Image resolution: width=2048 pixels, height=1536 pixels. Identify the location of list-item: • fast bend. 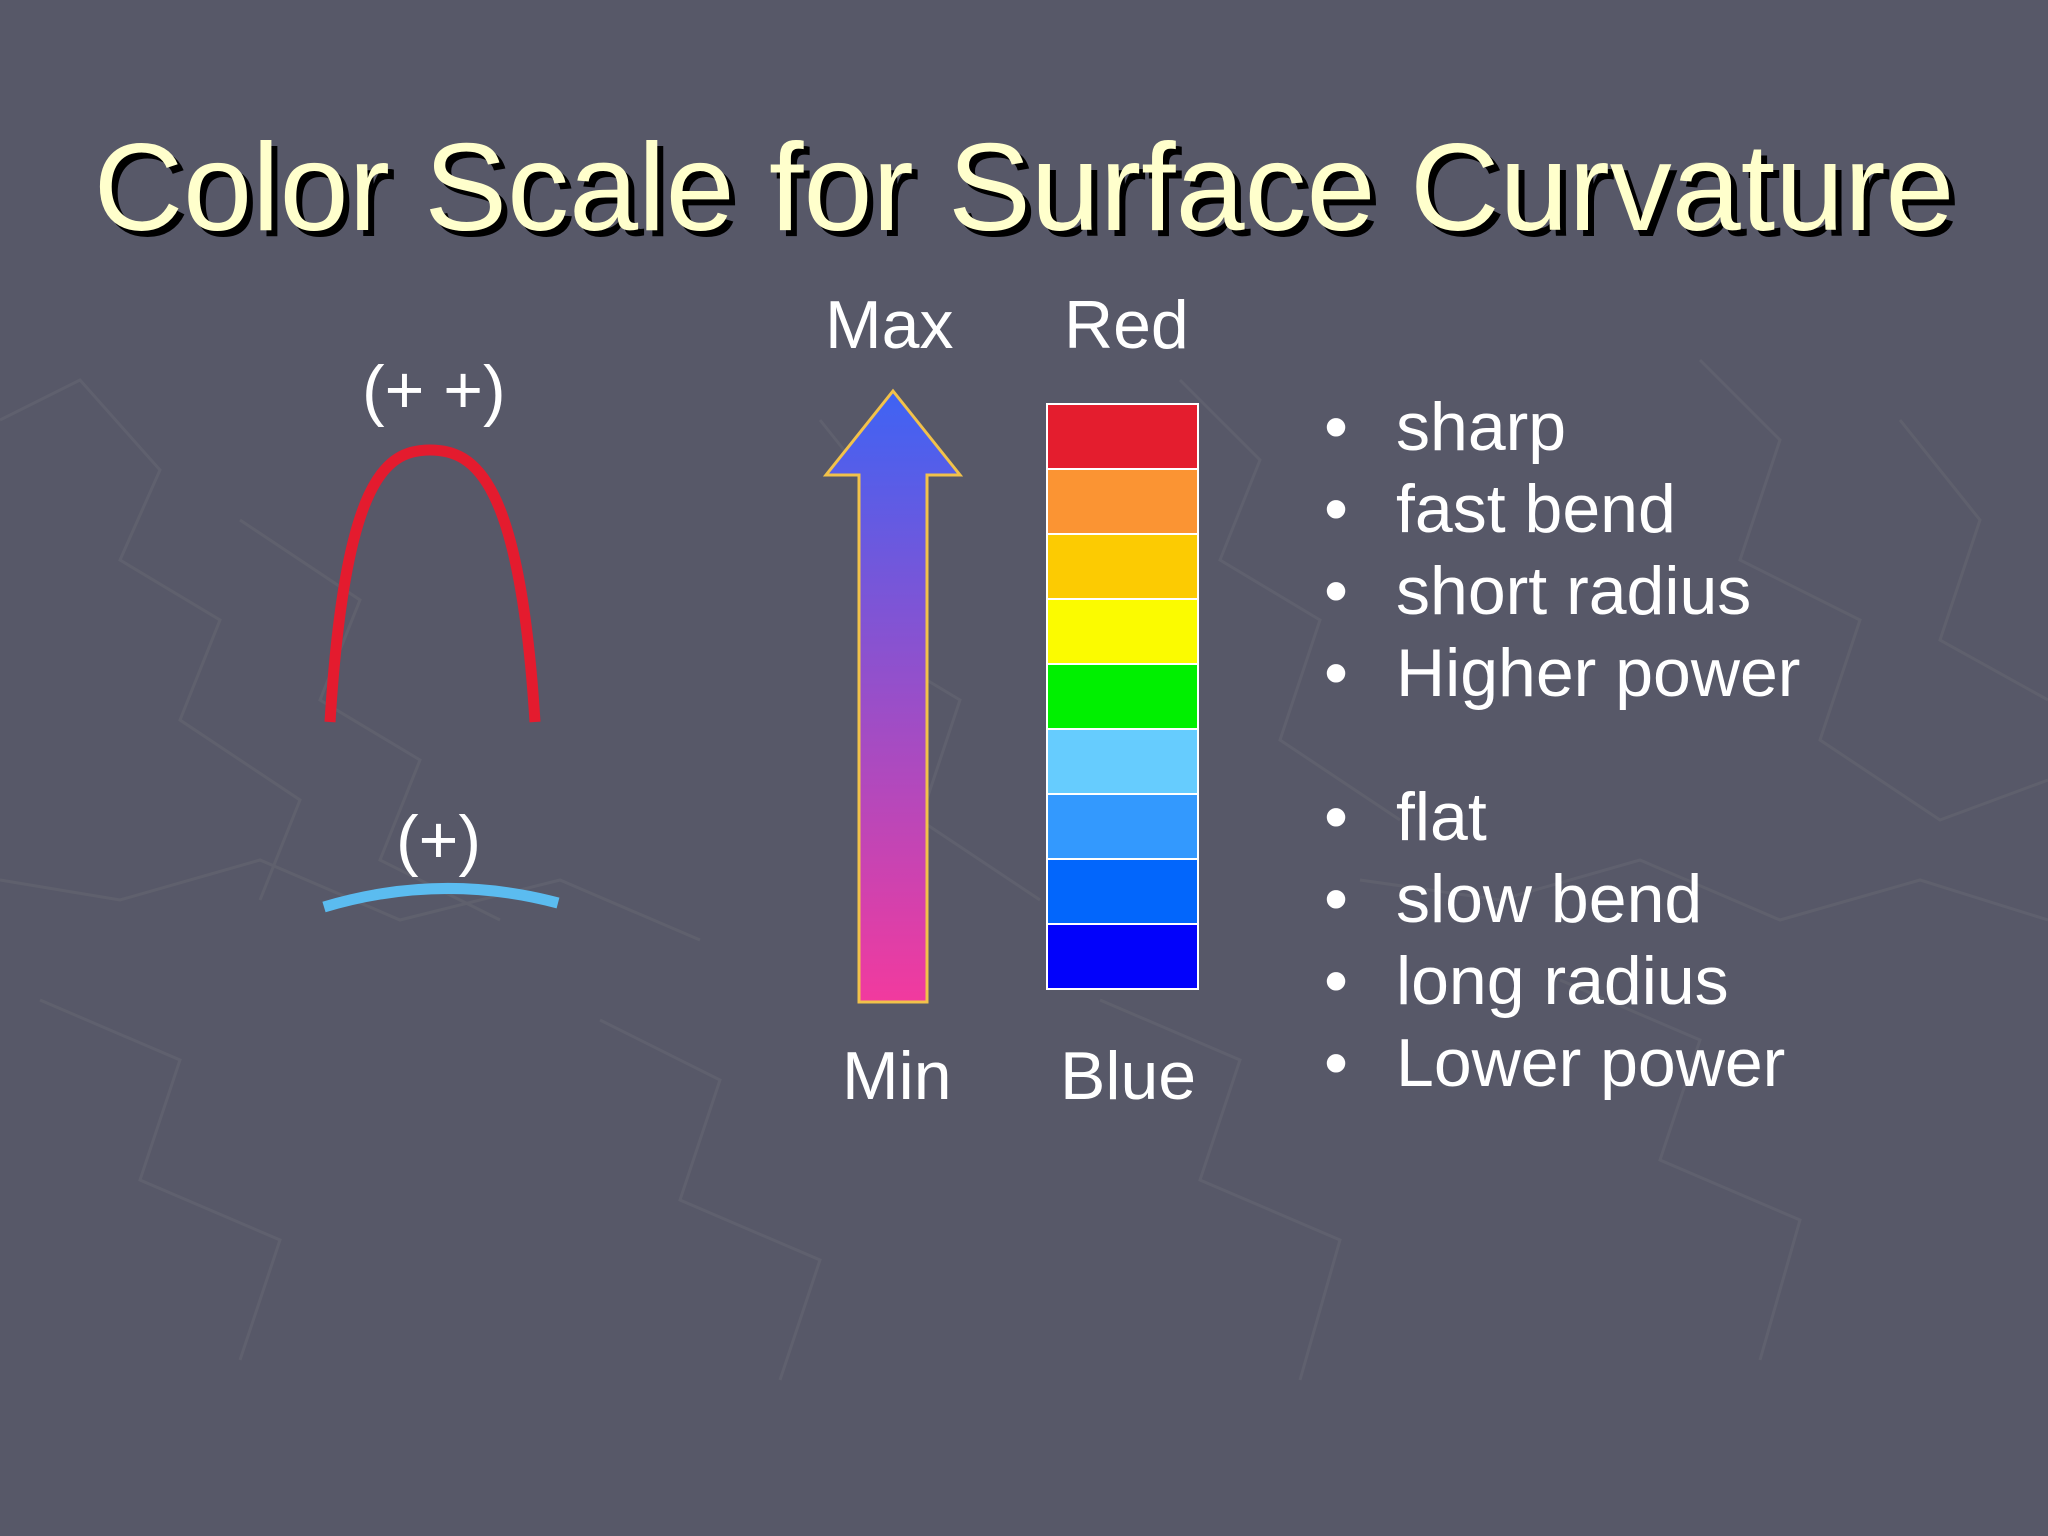
(1558, 509).